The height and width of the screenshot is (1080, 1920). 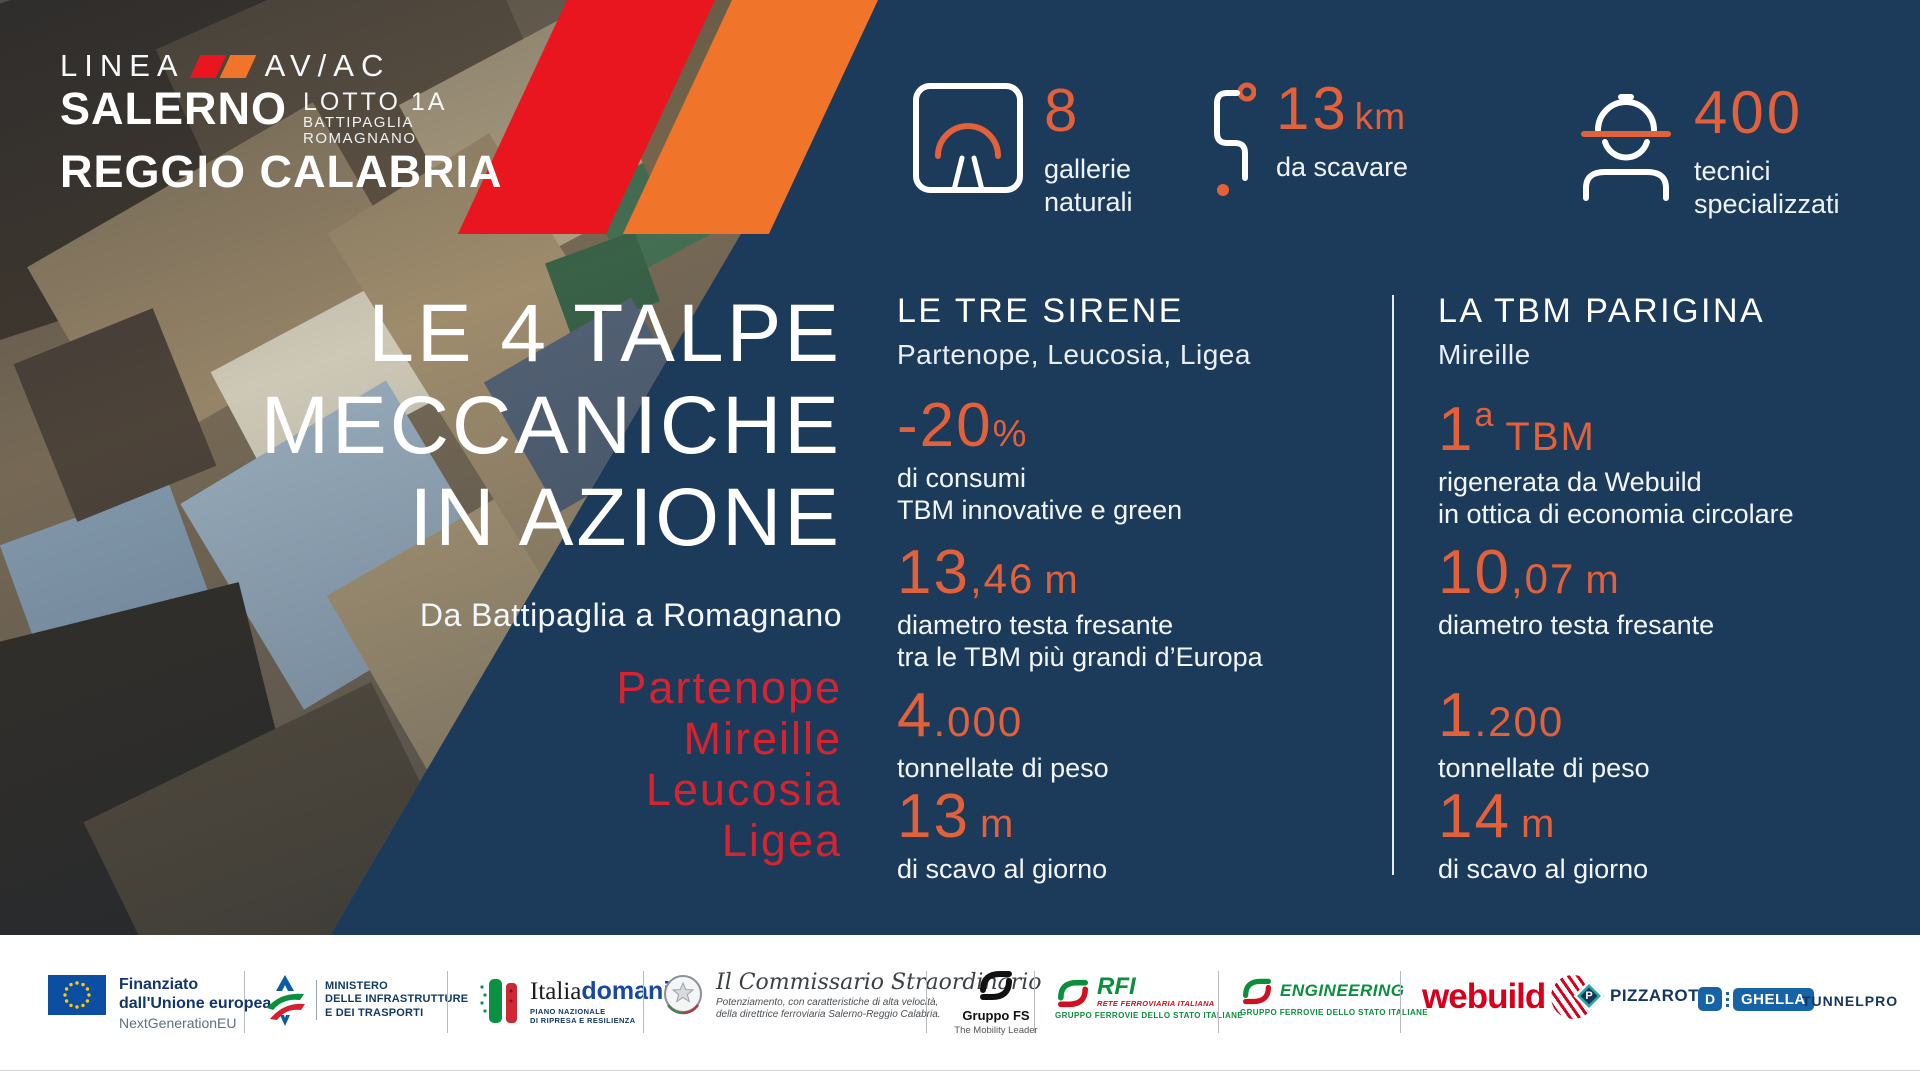 What do you see at coordinates (1767, 187) in the screenshot?
I see `stat-tecnici-label: tecnici specializzati` at bounding box center [1767, 187].